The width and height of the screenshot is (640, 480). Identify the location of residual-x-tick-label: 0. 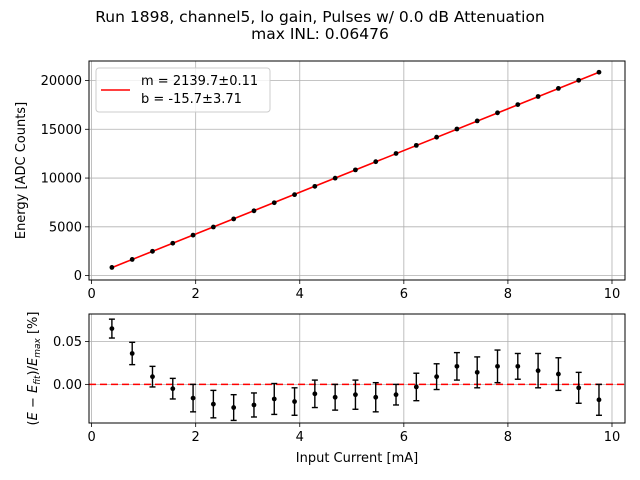
(91, 437).